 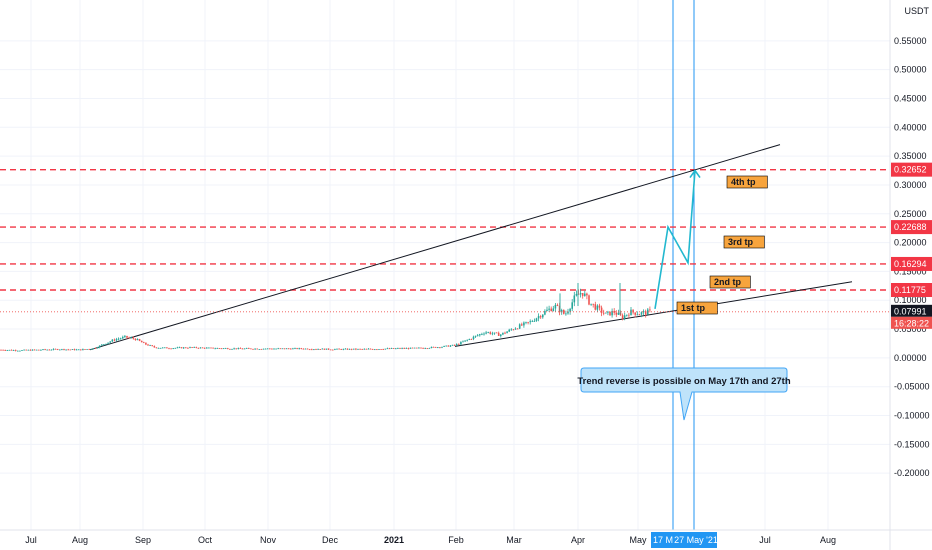 What do you see at coordinates (910, 300) in the screenshot?
I see `y-tick-label: 0.10000` at bounding box center [910, 300].